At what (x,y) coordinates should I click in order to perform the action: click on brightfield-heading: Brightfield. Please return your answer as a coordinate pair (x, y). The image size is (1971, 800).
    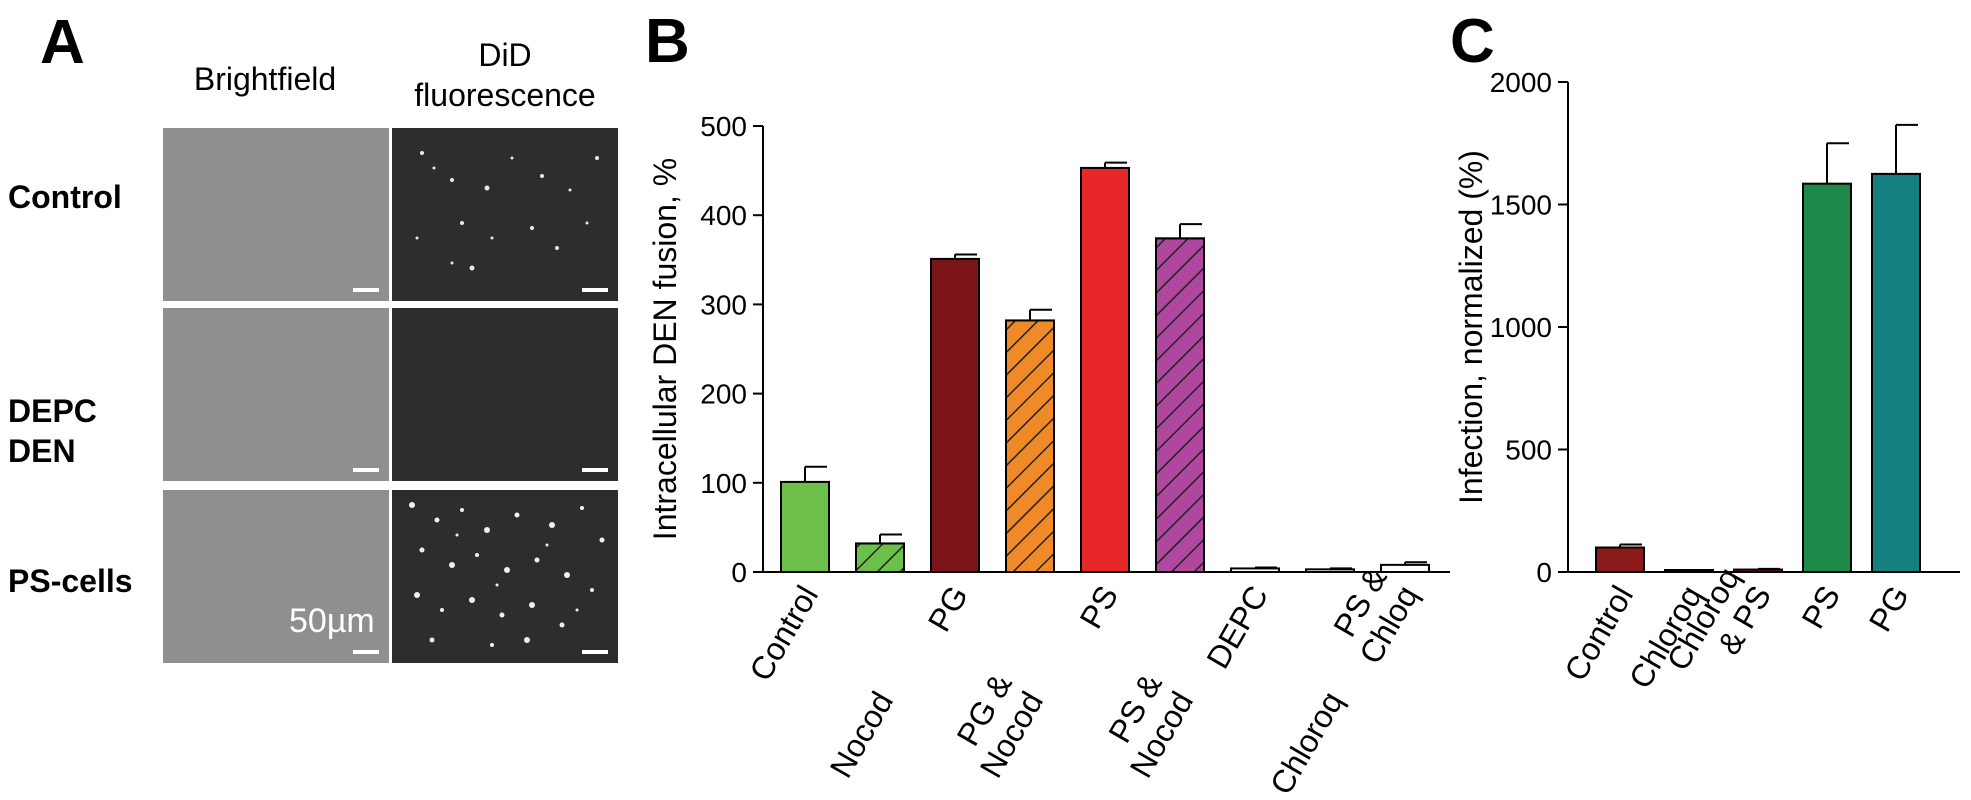
    Looking at the image, I should click on (265, 79).